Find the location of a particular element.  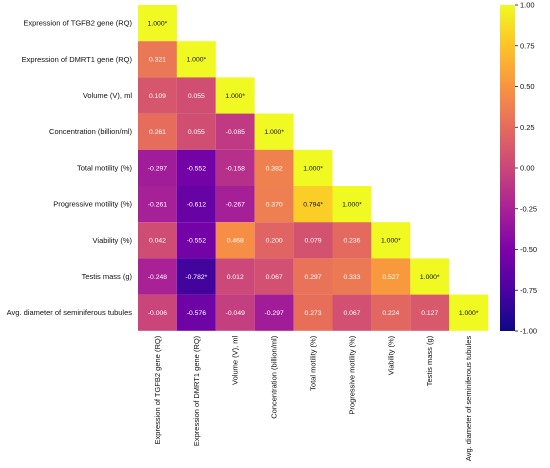

cell-value-label: 0.042 is located at coordinates (157, 241).